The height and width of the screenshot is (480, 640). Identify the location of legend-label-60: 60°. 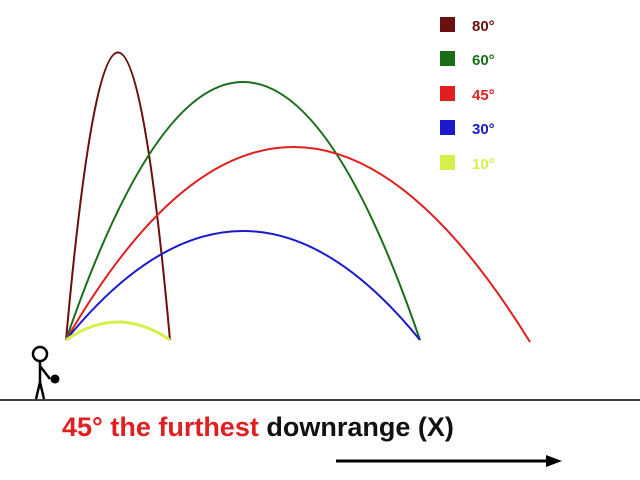
(483, 60).